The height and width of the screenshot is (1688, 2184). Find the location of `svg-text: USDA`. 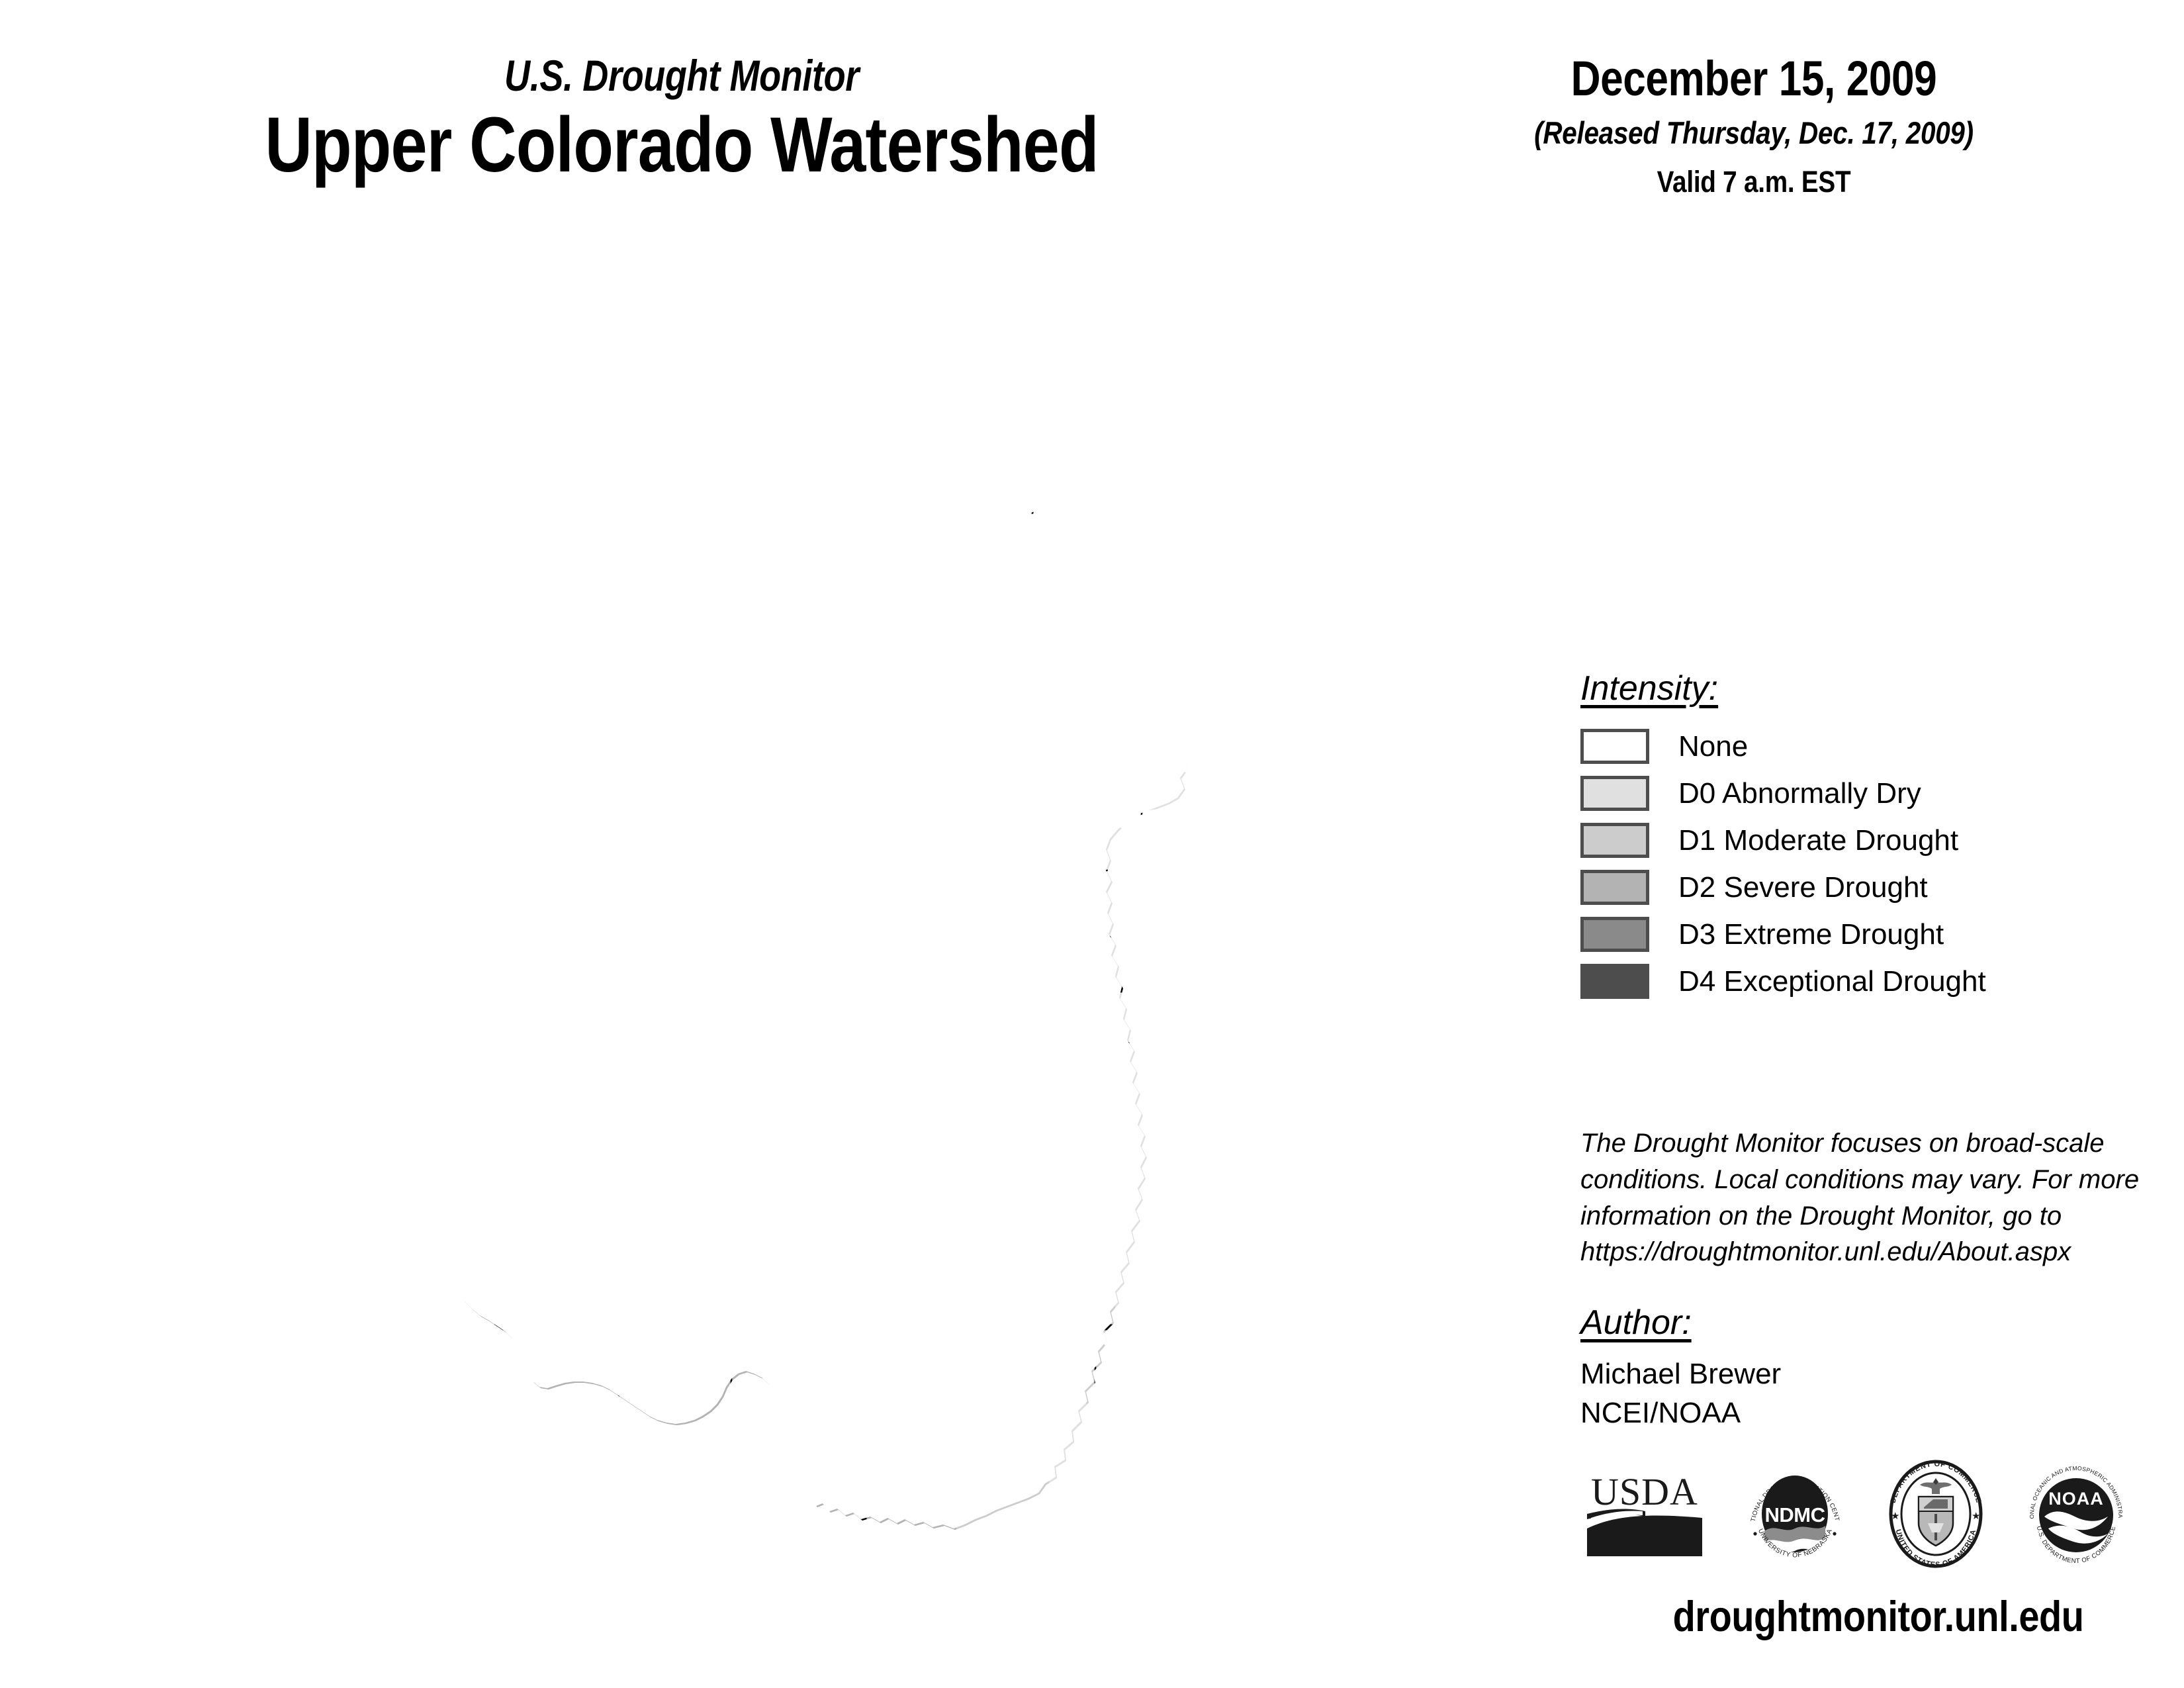

svg-text: USDA is located at coordinates (1644, 1491).